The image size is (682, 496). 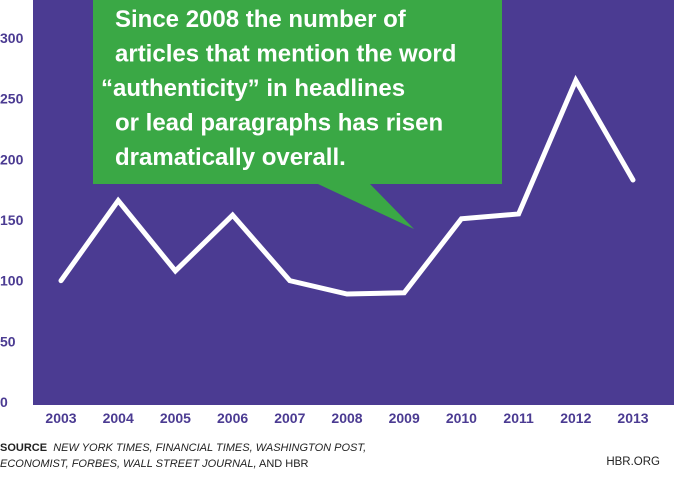 I want to click on callout-line: or lead paragraphs has risen, so click(x=279, y=123).